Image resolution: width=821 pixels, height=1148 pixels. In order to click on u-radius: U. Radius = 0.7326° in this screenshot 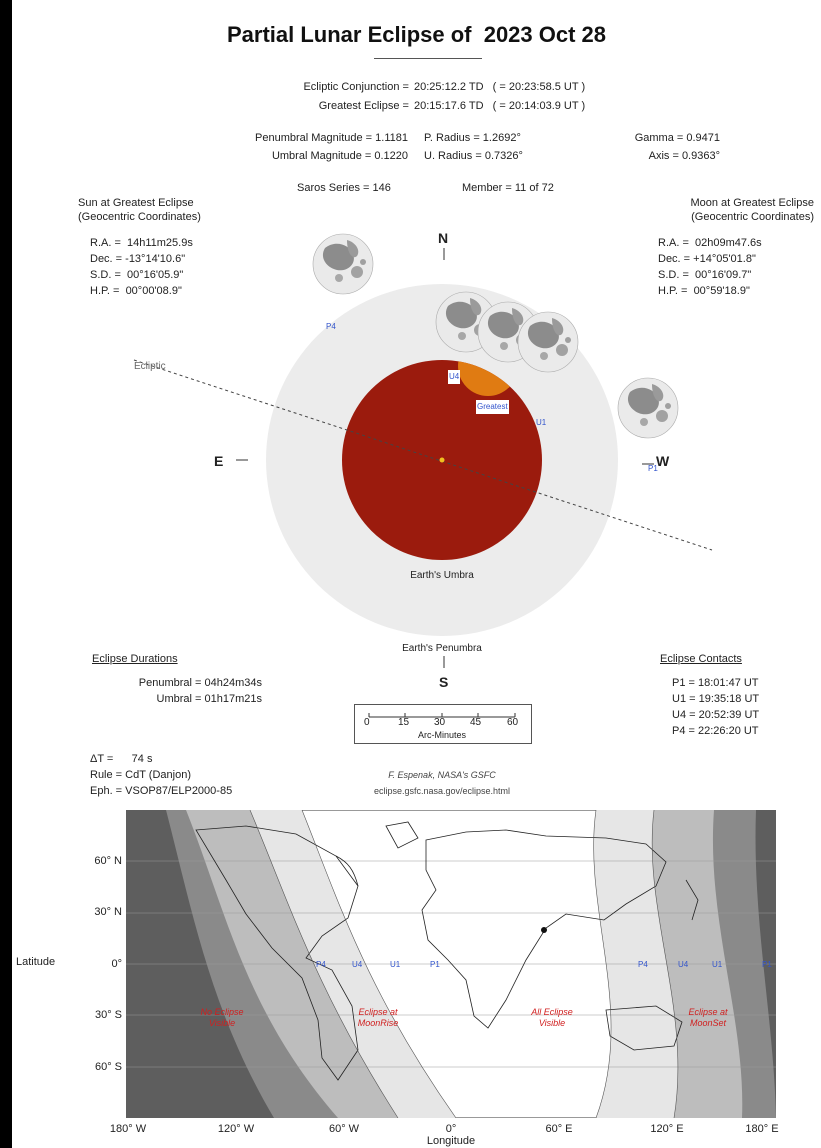, I will do `click(473, 156)`.